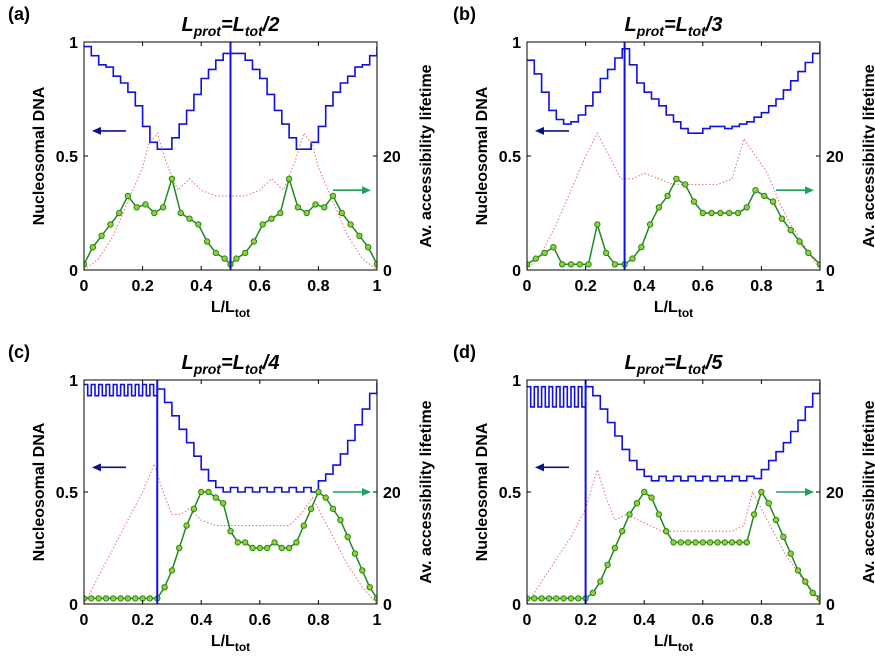 The image size is (875, 668). What do you see at coordinates (231, 364) in the screenshot?
I see `chart-title: Lprot=Ltot/4` at bounding box center [231, 364].